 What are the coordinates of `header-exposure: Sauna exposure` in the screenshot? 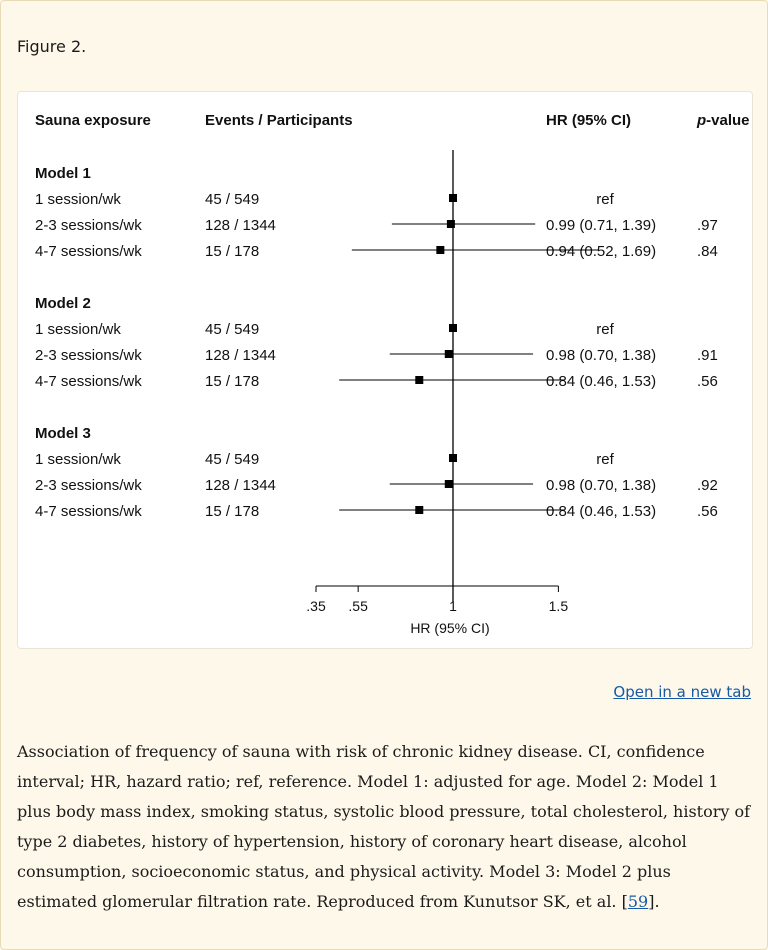 It's located at (93, 120).